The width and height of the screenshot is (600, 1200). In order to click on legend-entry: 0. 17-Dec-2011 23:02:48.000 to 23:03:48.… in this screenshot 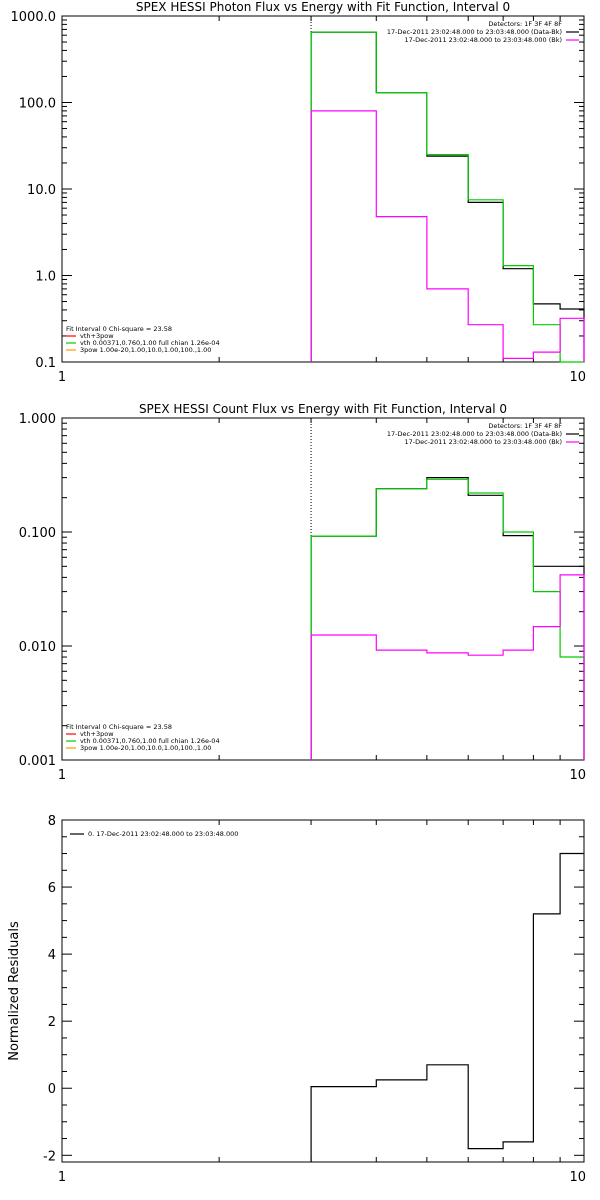, I will do `click(163, 834)`.